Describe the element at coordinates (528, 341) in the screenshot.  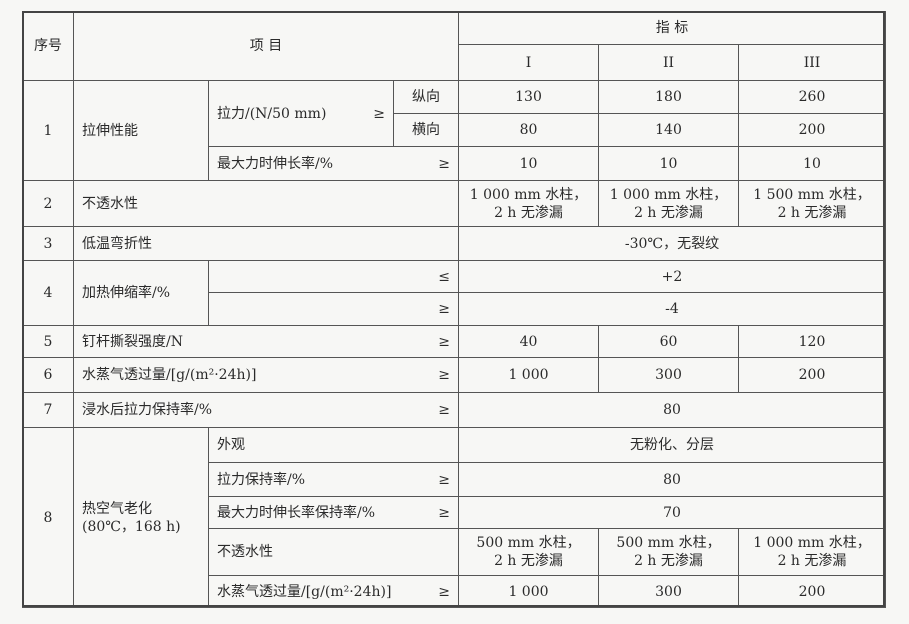
I see `cell: 40` at that location.